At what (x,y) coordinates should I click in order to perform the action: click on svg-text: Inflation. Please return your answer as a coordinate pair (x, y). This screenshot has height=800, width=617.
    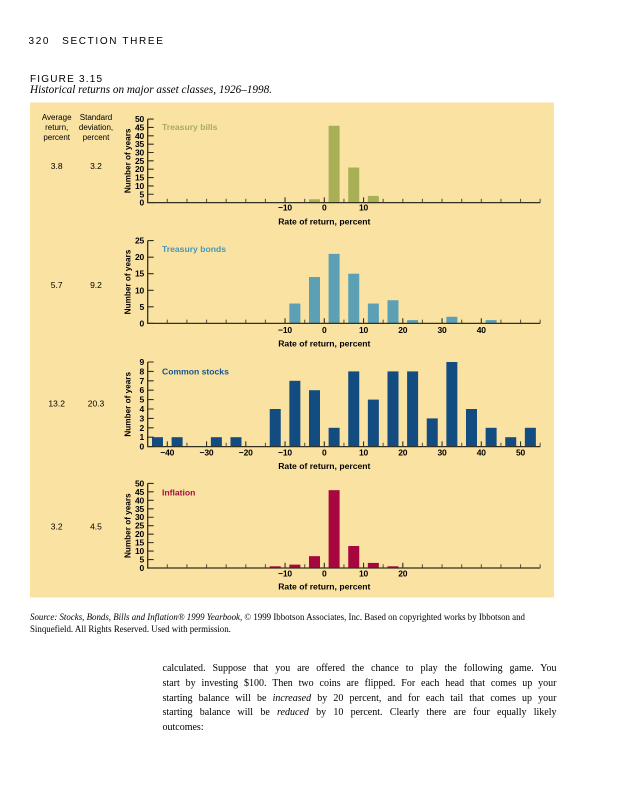
    Looking at the image, I should click on (178, 493).